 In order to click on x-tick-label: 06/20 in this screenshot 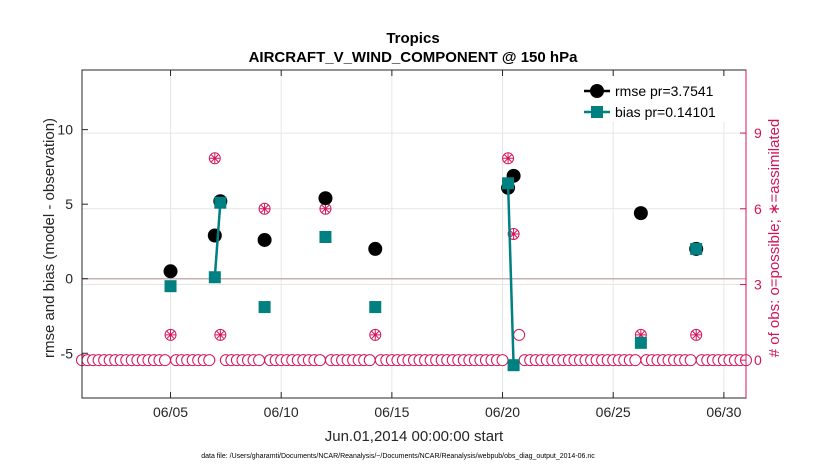, I will do `click(502, 412)`.